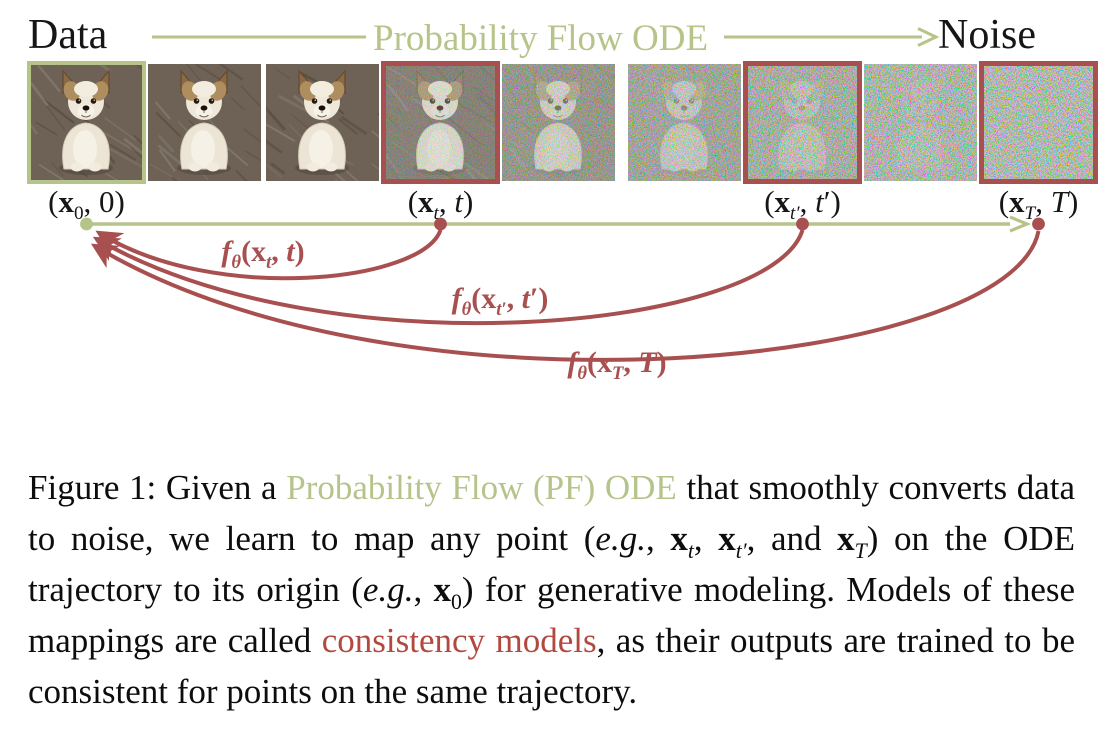 This screenshot has height=756, width=1100. Describe the element at coordinates (1038, 204) in the screenshot. I see `point-label-xT: (xT, T)` at that location.